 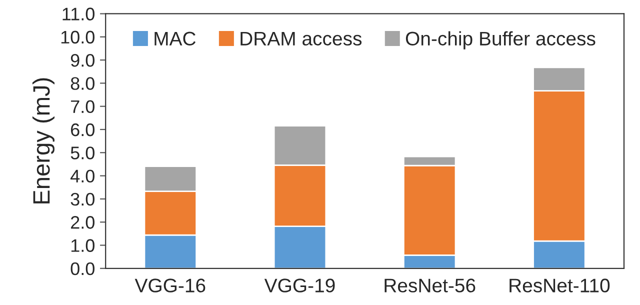 What do you see at coordinates (82, 83) in the screenshot?
I see `y-tick-label: 8.0` at bounding box center [82, 83].